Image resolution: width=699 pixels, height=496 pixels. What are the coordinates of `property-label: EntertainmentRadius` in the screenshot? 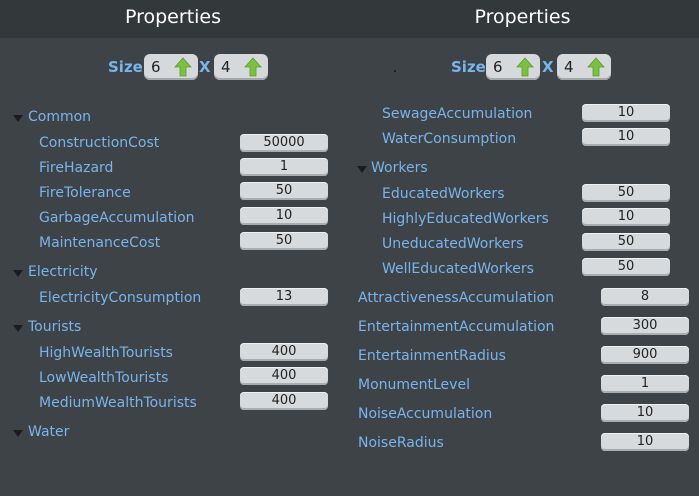 It's located at (432, 356).